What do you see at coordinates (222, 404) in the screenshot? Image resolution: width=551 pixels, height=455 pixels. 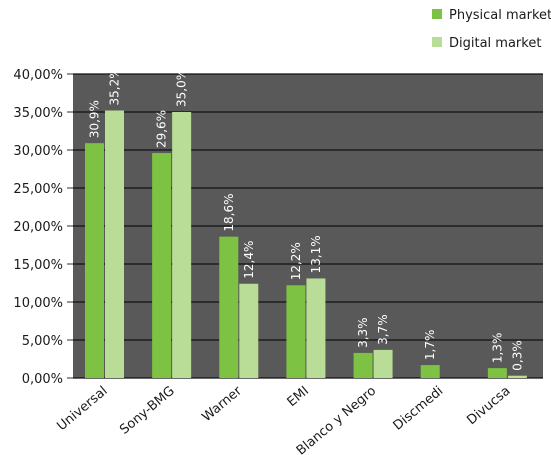 I see `category-label: Warner` at bounding box center [222, 404].